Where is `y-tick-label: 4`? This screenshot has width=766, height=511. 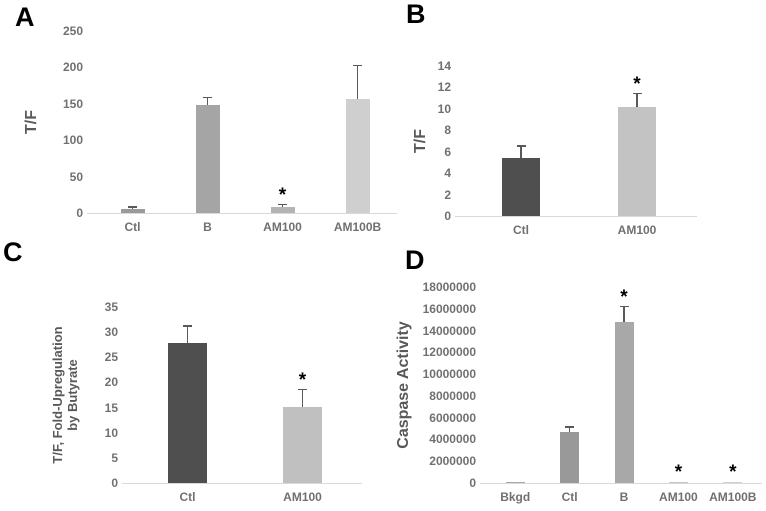
y-tick-label: 4 is located at coordinates (447, 173).